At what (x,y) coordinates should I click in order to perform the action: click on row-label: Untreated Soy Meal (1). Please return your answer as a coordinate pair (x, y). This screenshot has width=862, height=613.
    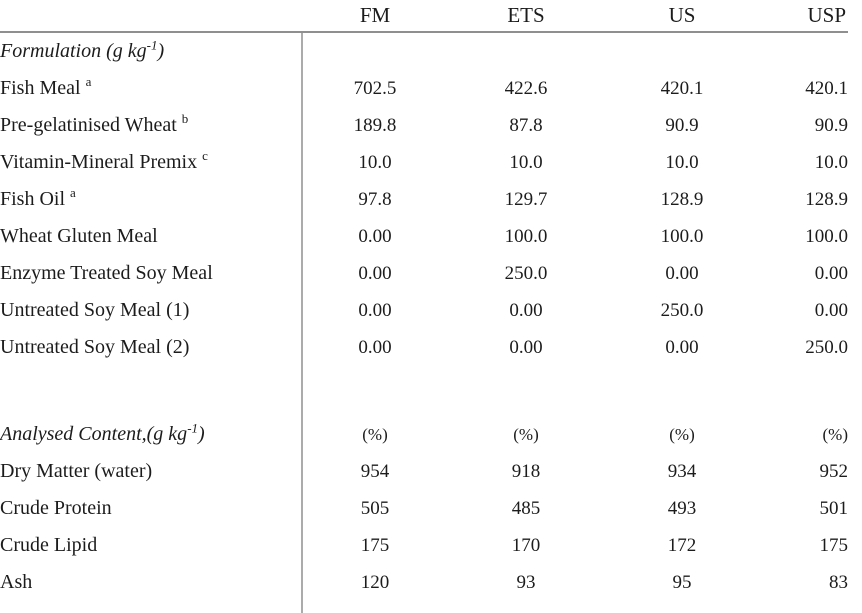
    Looking at the image, I should click on (151, 310).